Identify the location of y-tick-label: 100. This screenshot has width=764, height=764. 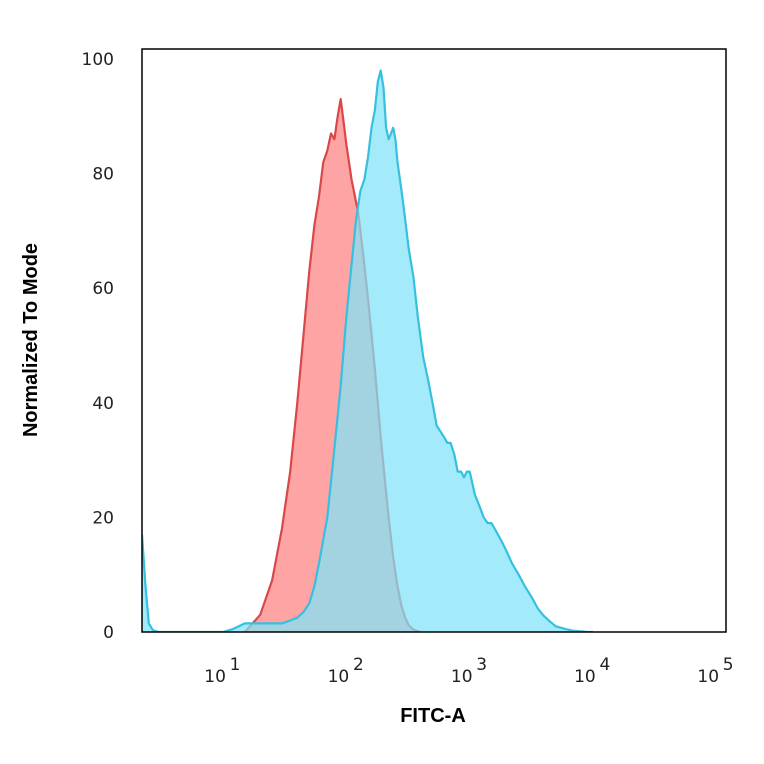
(98, 60).